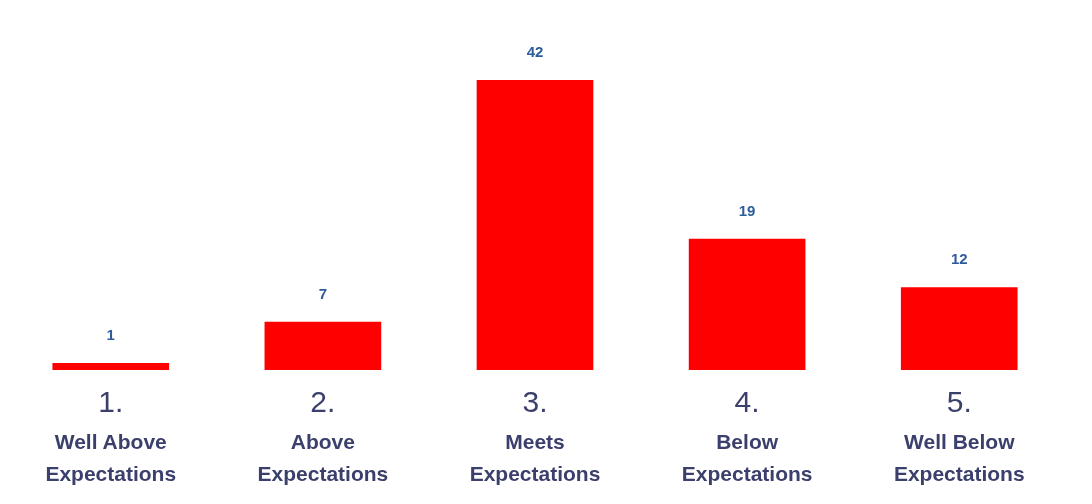  I want to click on category-label: 3. Meets Expectations, so click(535, 435).